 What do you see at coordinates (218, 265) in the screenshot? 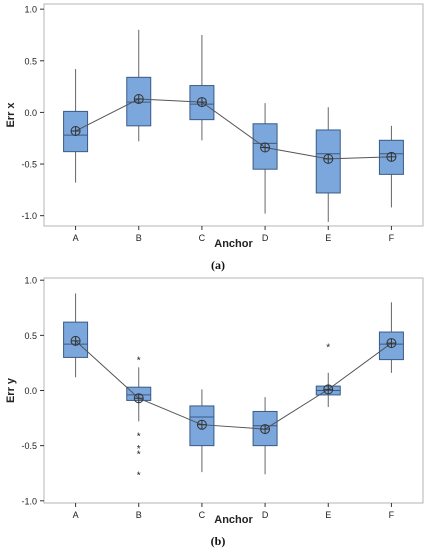
I see `subfigure-label-a: (a)` at bounding box center [218, 265].